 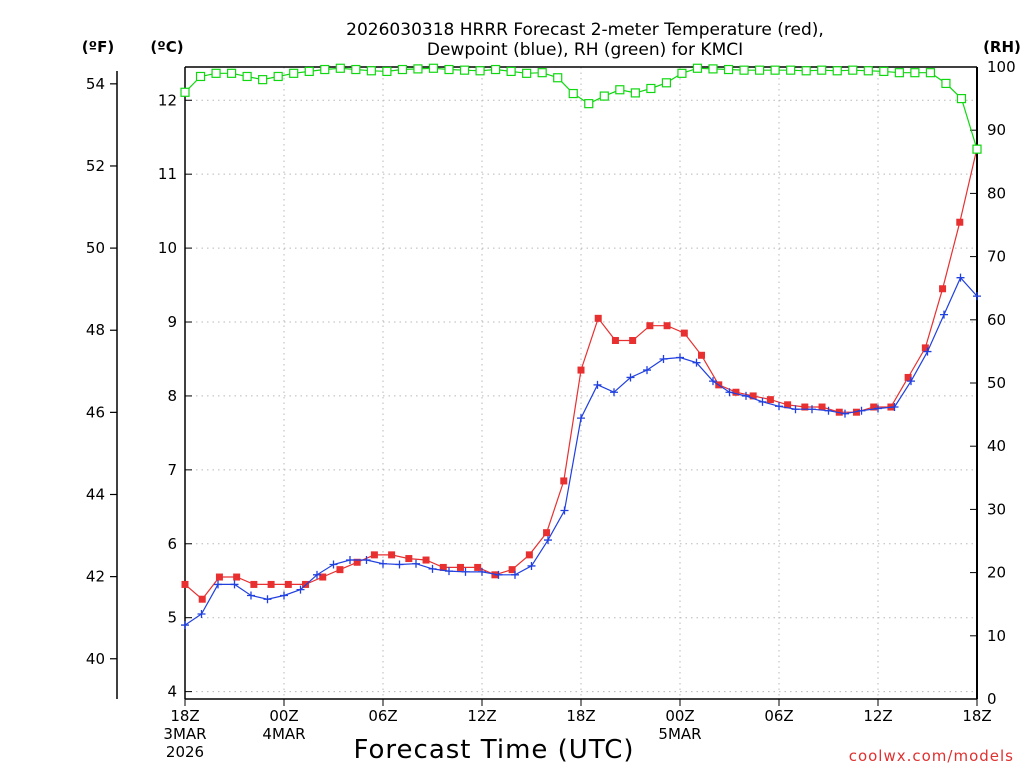 I want to click on fahrenheit-tick-label: 40, so click(x=95, y=659).